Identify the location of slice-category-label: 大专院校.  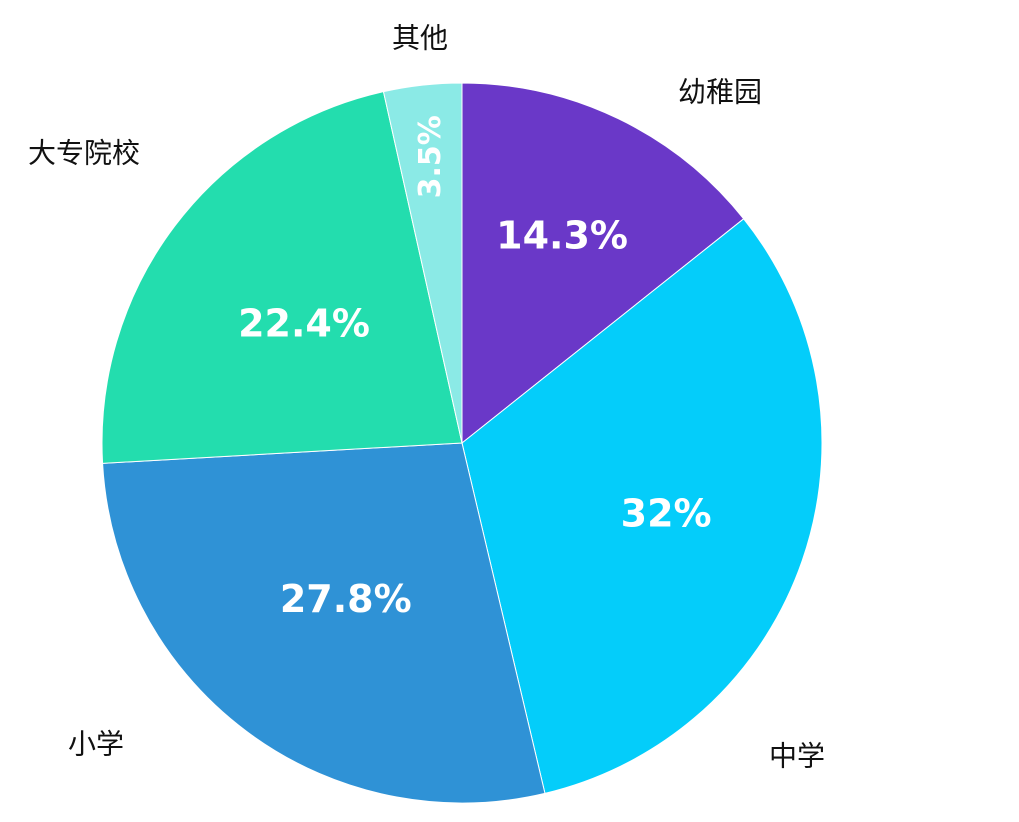
(84, 153).